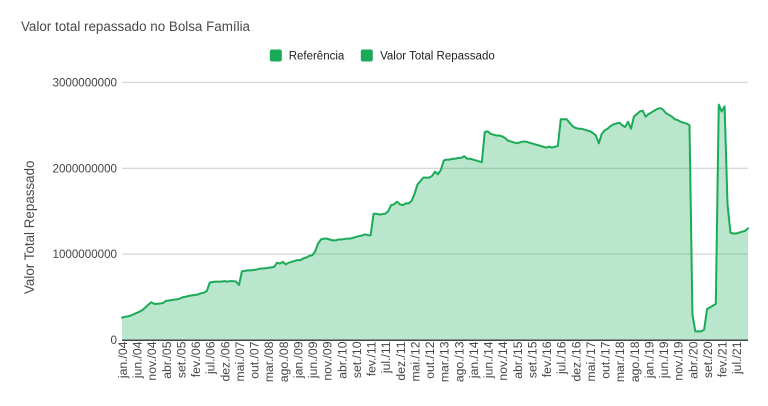  I want to click on svg-text: abr./15, so click(518, 359).